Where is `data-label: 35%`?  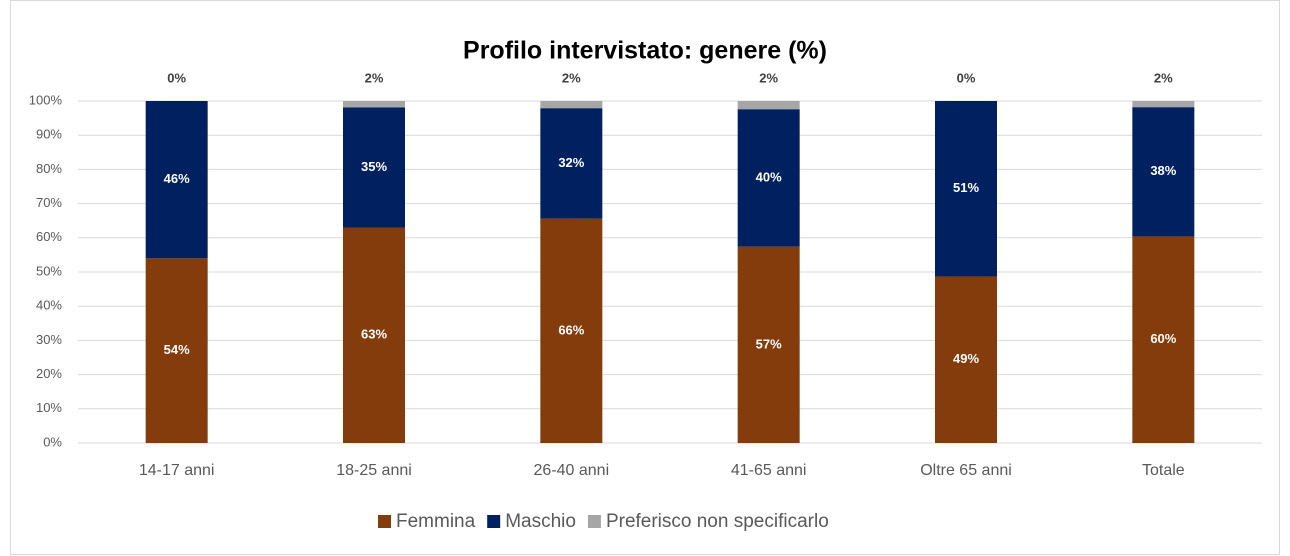 data-label: 35% is located at coordinates (374, 166).